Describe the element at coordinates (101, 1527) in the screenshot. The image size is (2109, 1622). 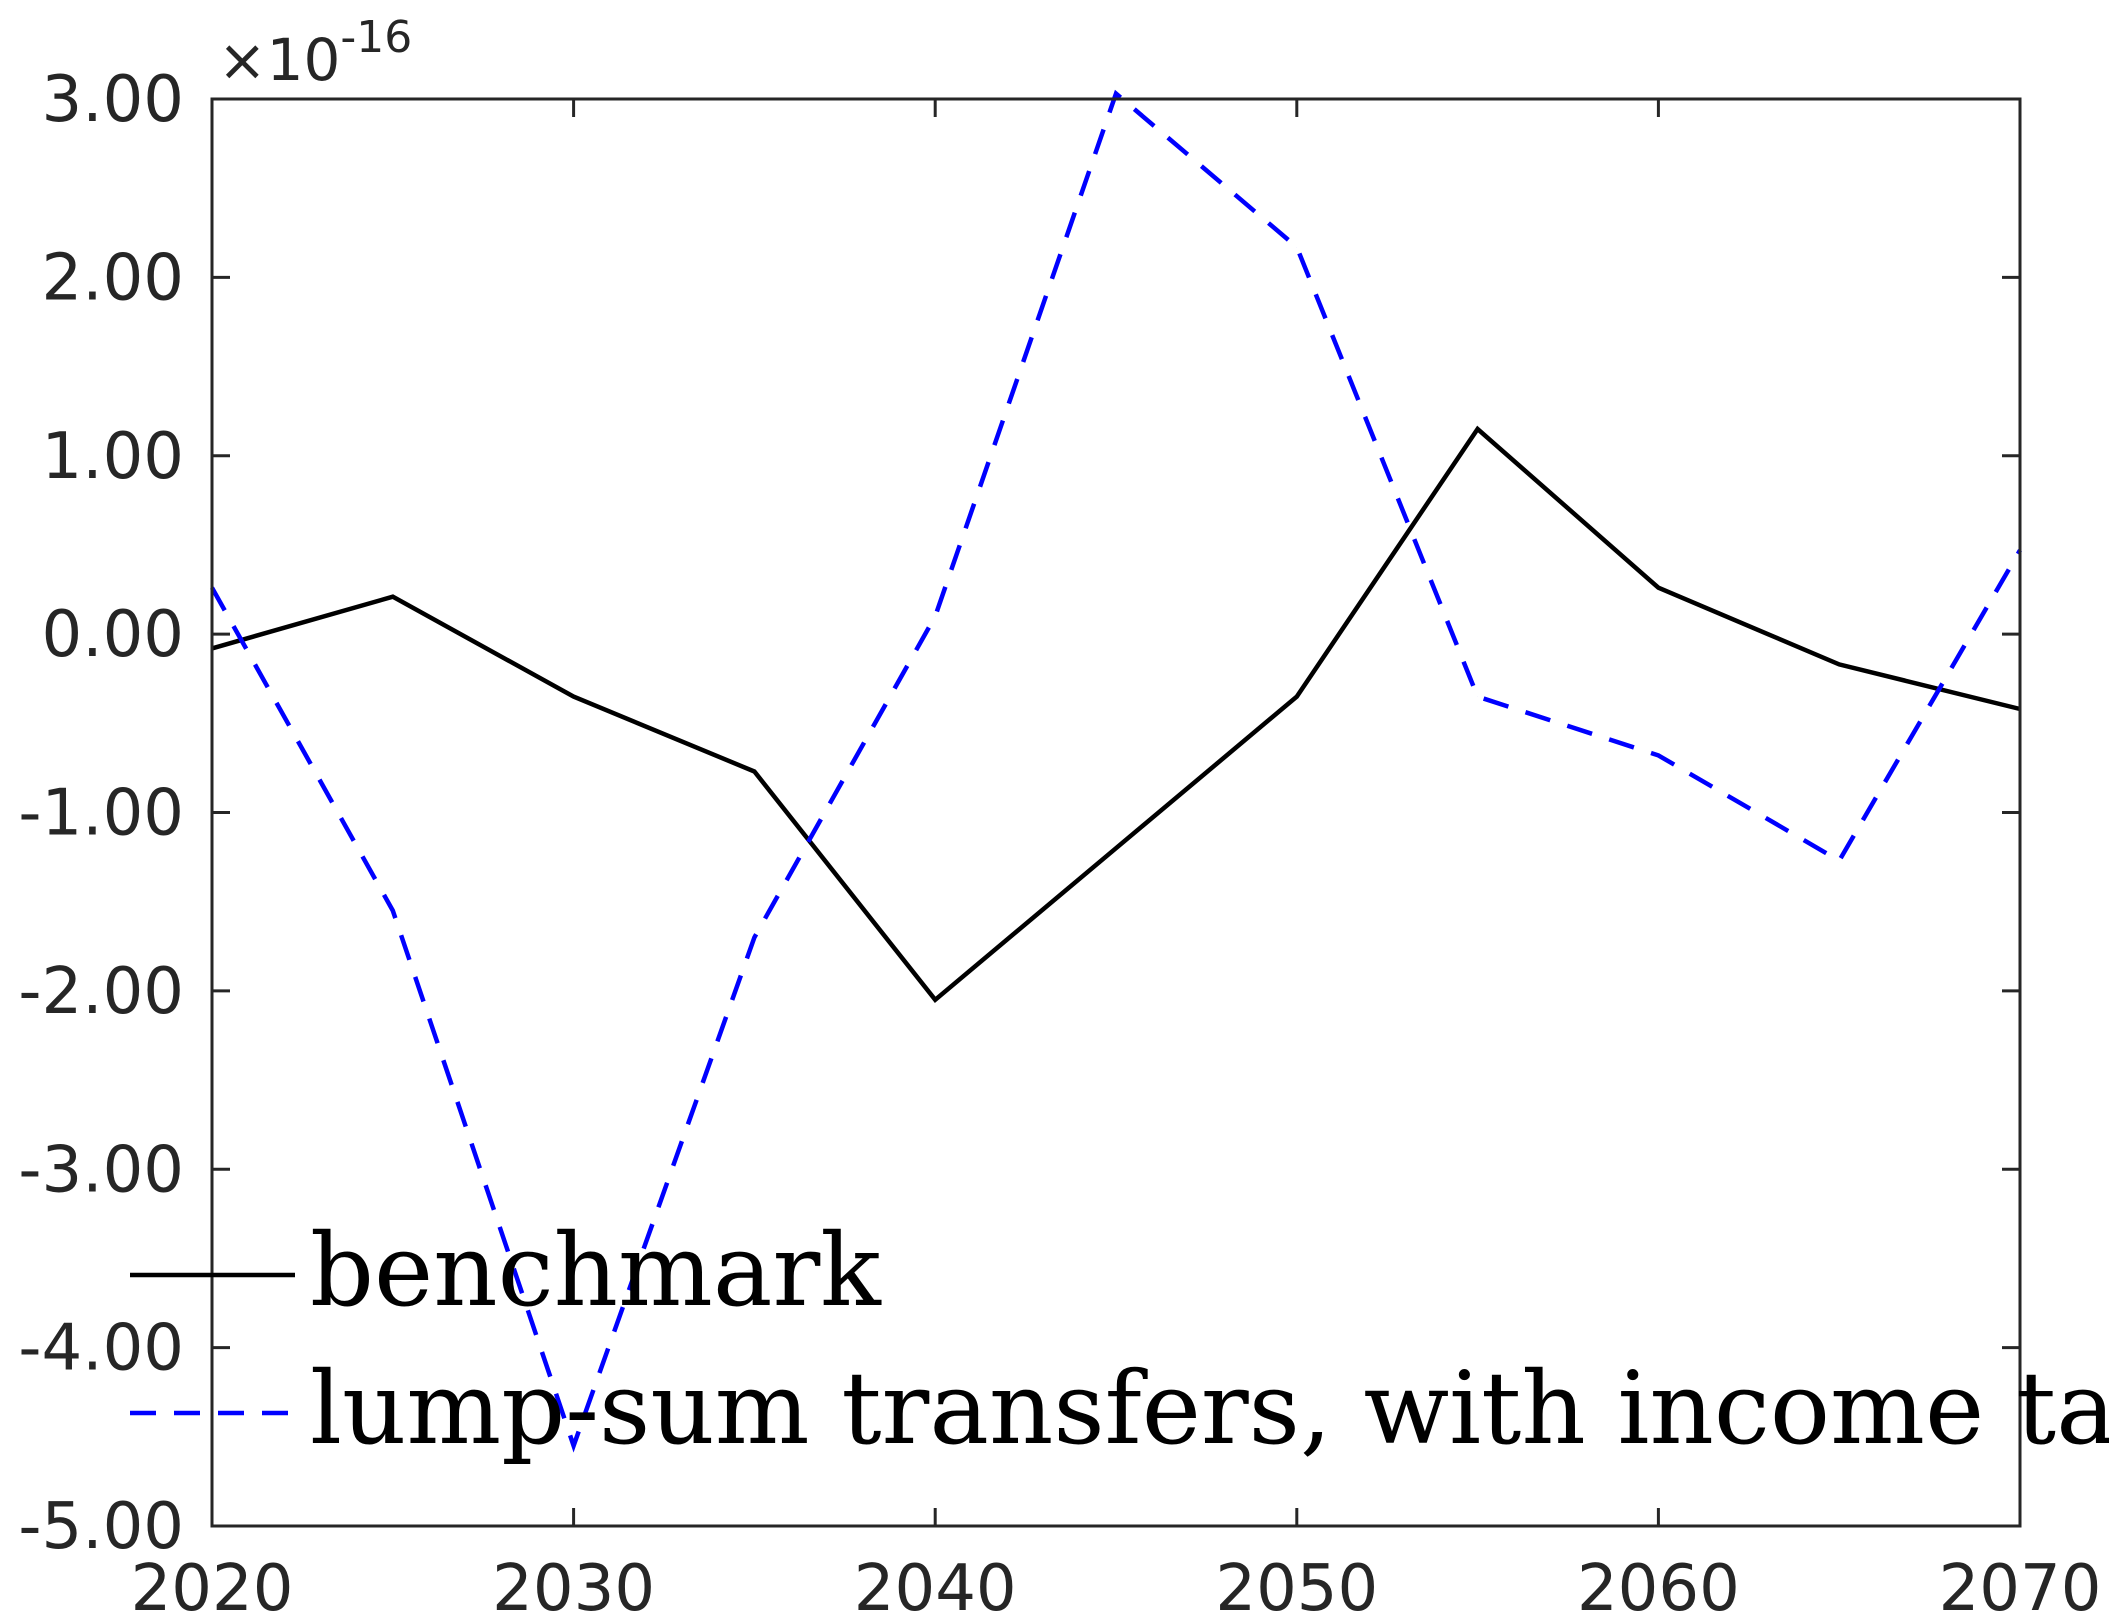
I see `y-tick-label: -5.00` at that location.